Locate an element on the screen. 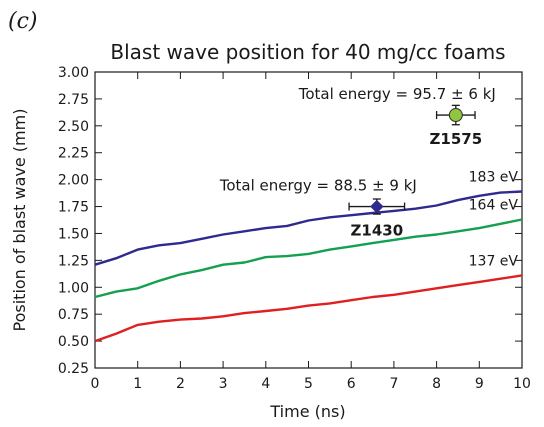  y-tick-label: 0.50 is located at coordinates (73, 342).